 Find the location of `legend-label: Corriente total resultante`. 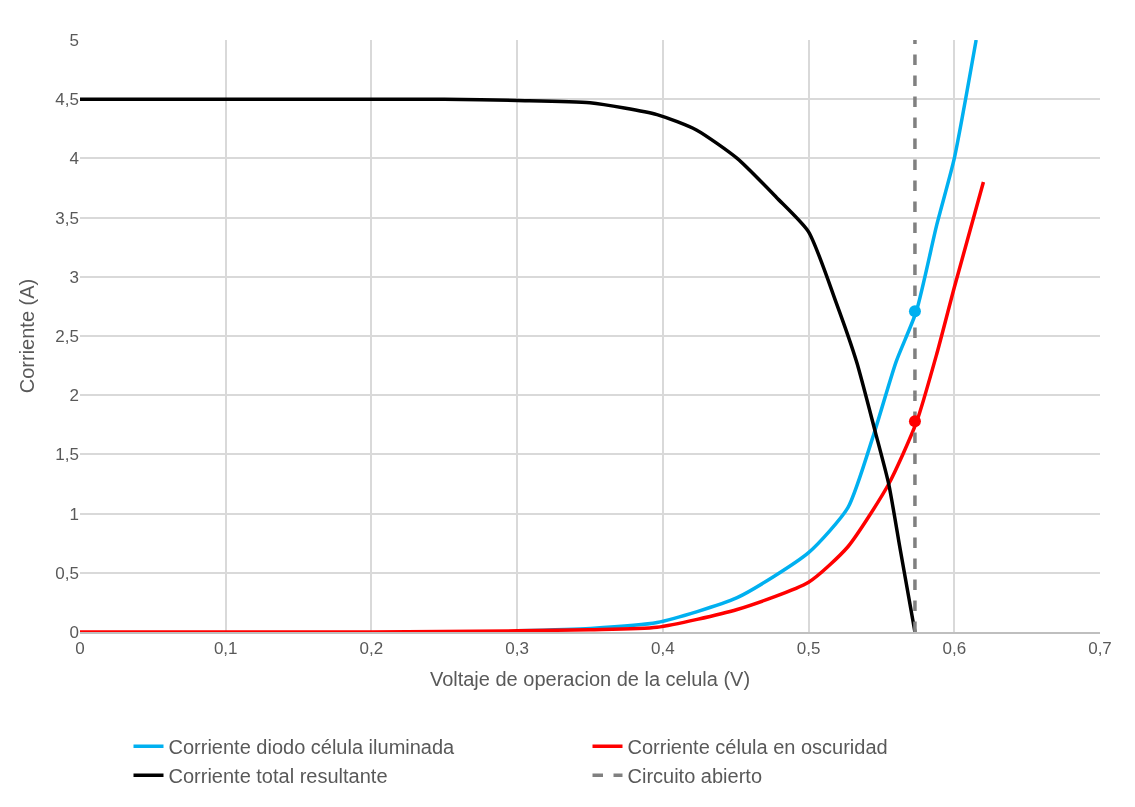

legend-label: Corriente total resultante is located at coordinates (278, 776).